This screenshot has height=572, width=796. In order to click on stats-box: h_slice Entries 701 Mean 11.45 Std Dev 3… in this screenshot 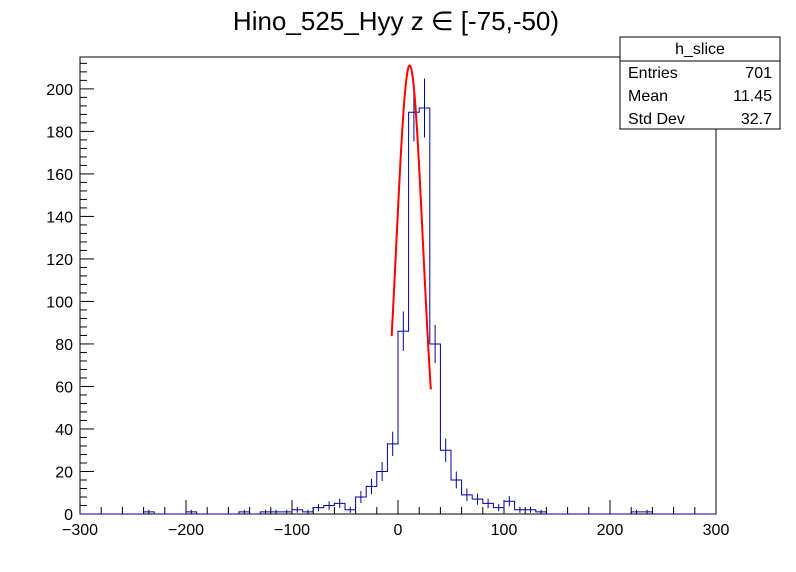, I will do `click(700, 83)`.